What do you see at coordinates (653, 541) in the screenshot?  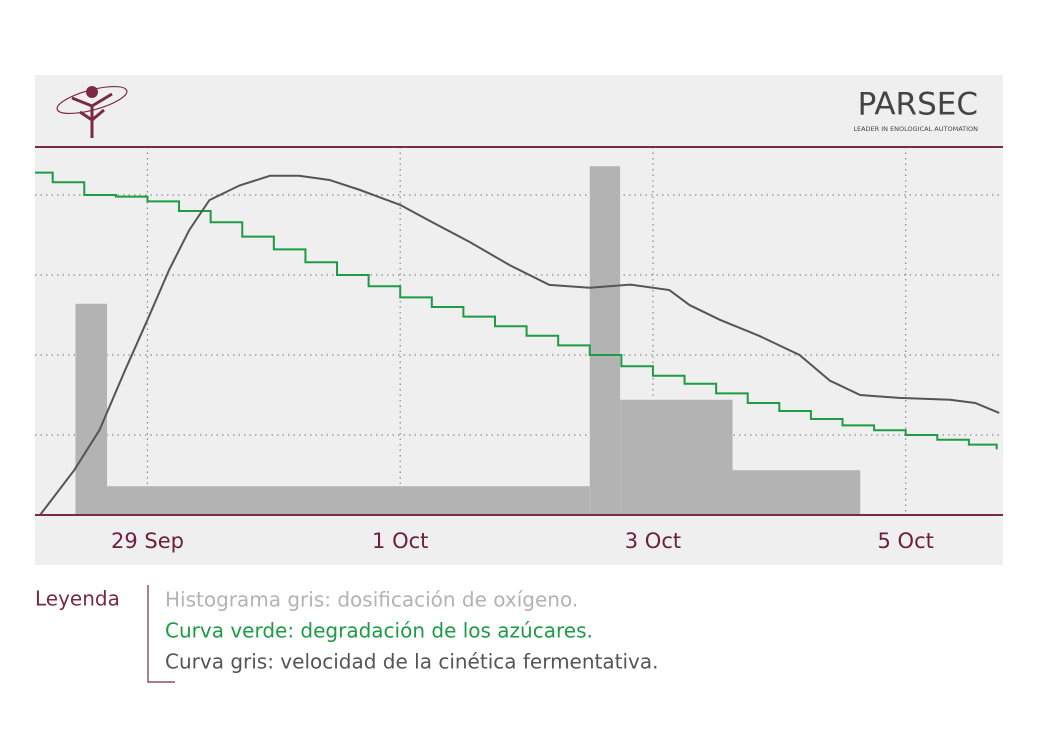 I see `x-tick-label: 3 Oct` at bounding box center [653, 541].